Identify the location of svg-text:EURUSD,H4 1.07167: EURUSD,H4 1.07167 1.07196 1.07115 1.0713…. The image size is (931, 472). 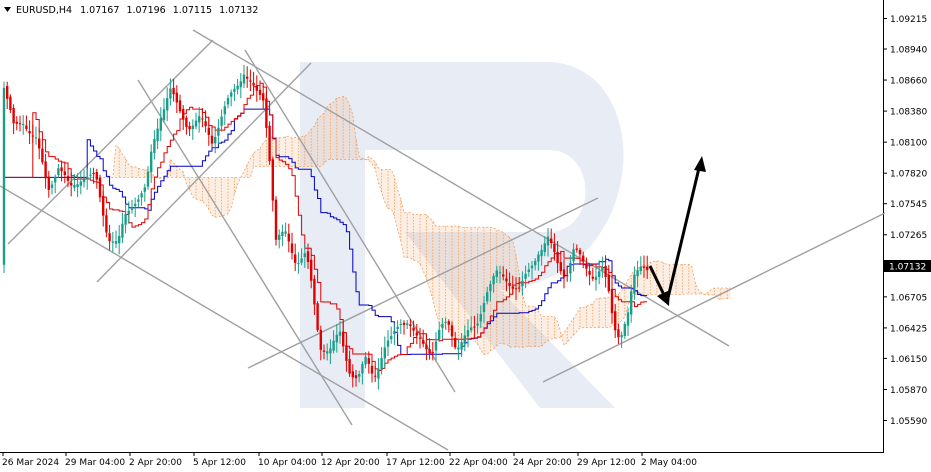
(137, 10).